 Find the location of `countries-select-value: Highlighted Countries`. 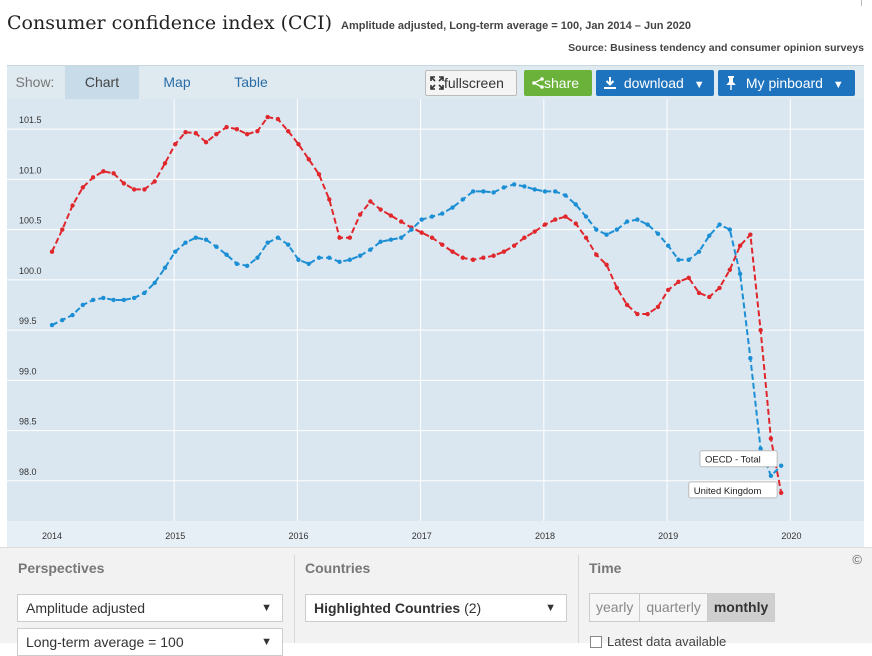

countries-select-value: Highlighted Countries is located at coordinates (387, 608).